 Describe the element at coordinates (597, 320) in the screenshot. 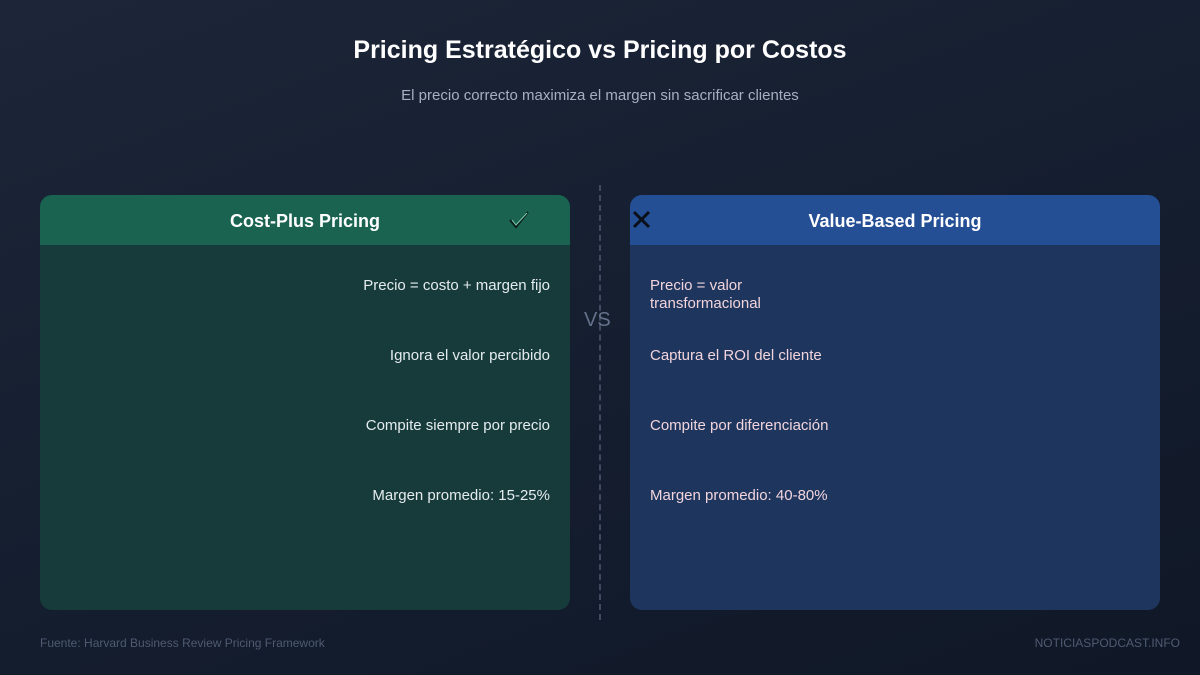

I see `vs-label: VS` at that location.